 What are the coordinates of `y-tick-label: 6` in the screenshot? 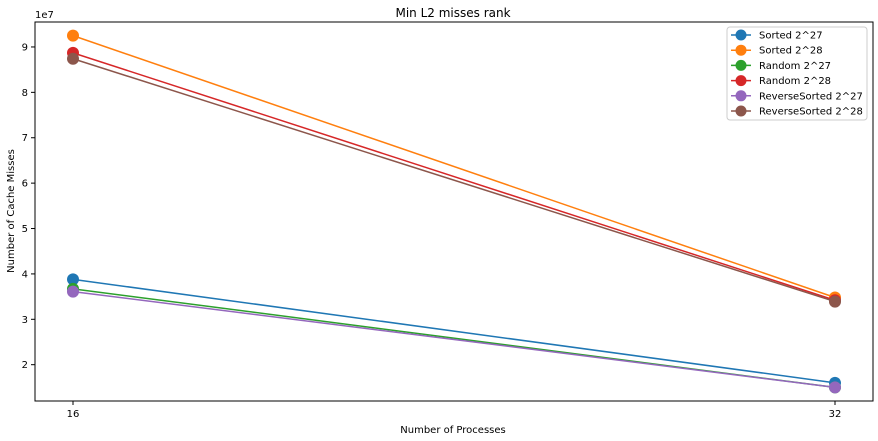 It's located at (25, 184).